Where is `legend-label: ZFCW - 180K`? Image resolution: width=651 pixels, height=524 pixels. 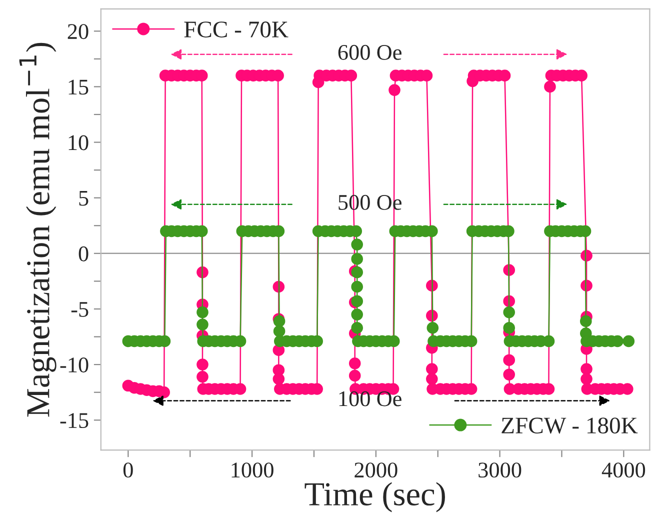 legend-label: ZFCW - 180K is located at coordinates (570, 426).